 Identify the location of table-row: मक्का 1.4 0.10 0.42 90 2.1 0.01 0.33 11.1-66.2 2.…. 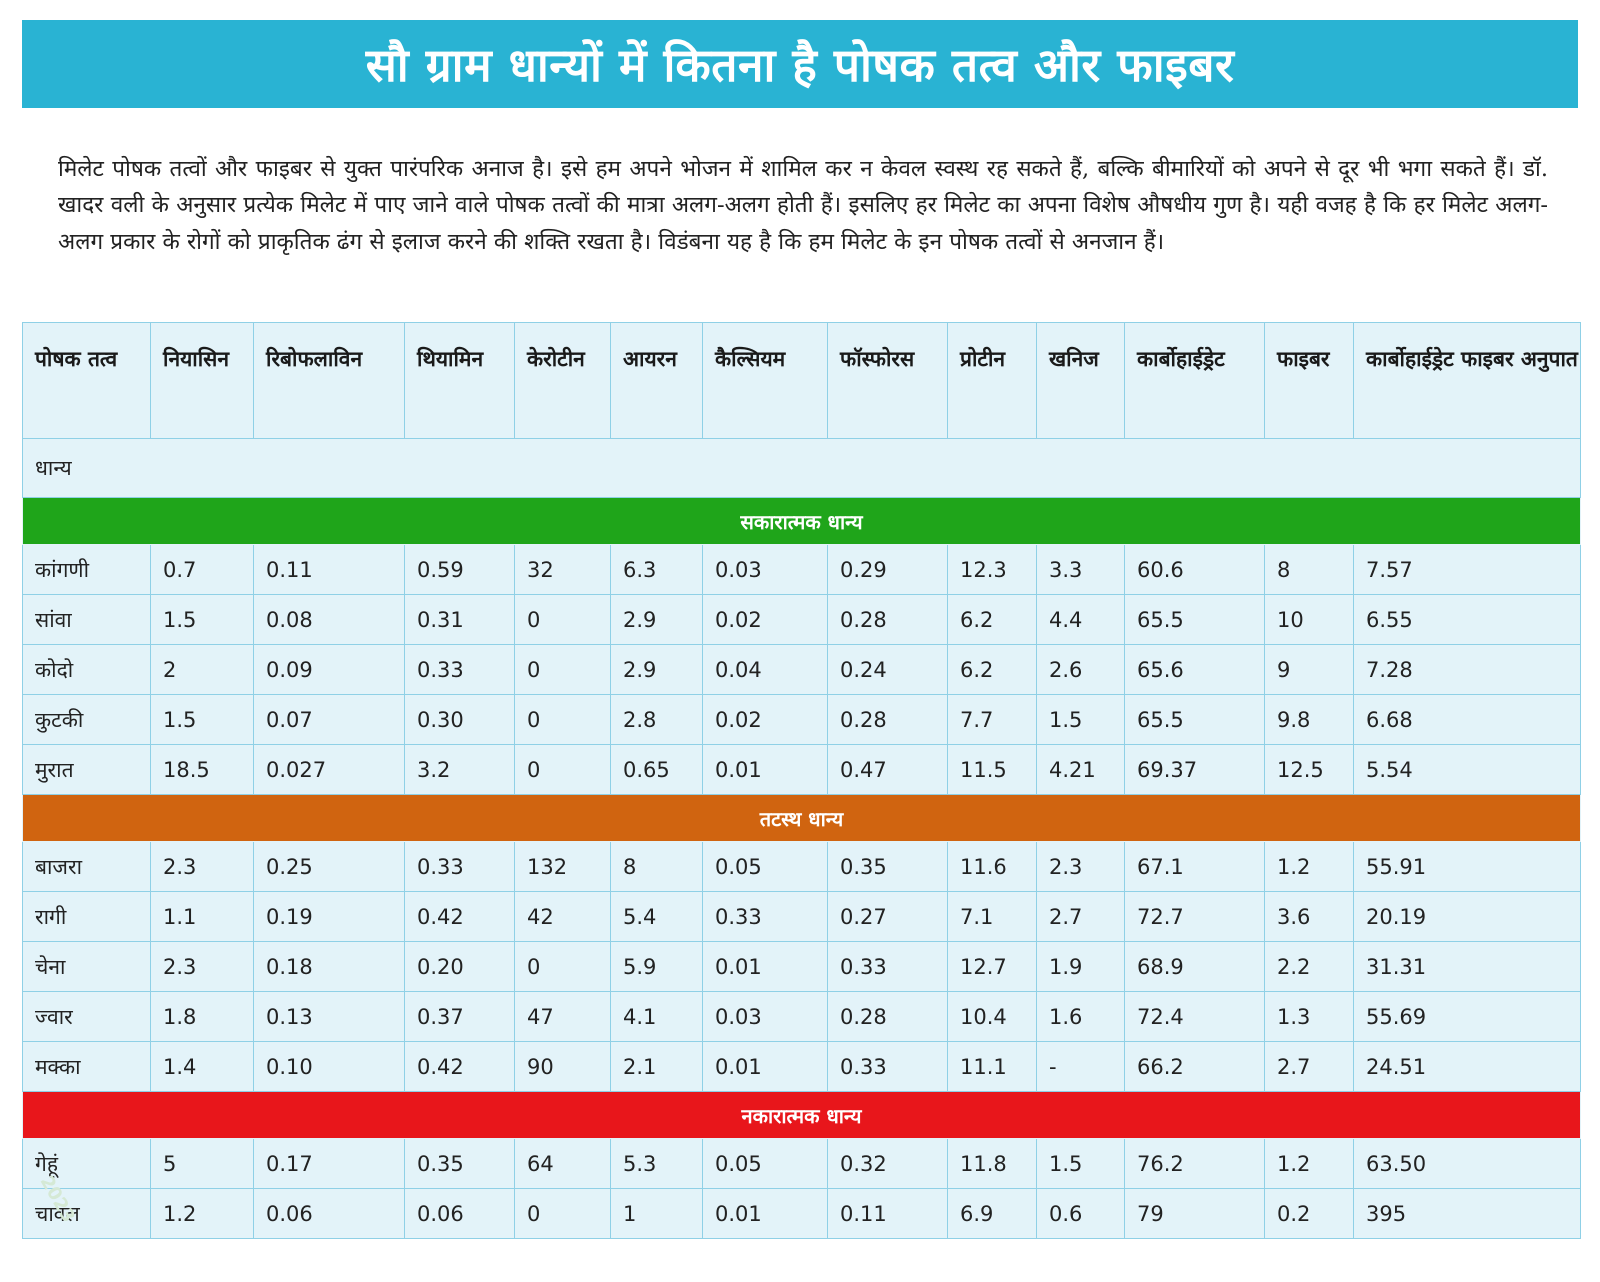
(801, 1066).